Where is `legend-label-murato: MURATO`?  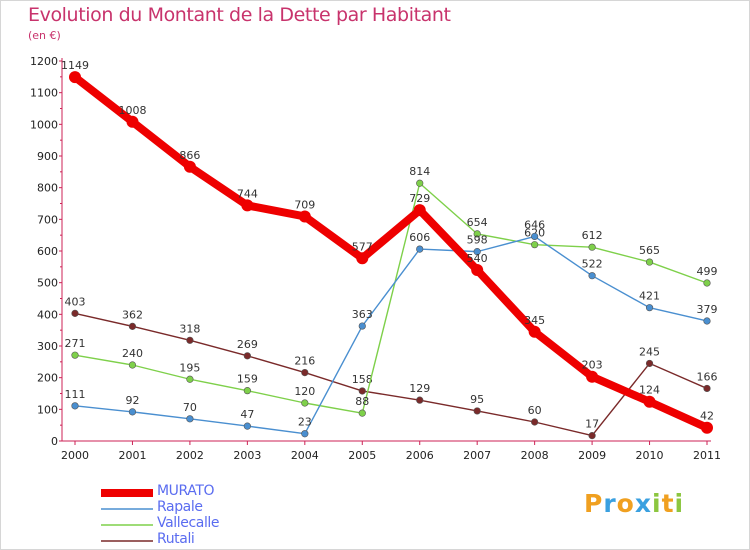 legend-label-murato: MURATO is located at coordinates (186, 491).